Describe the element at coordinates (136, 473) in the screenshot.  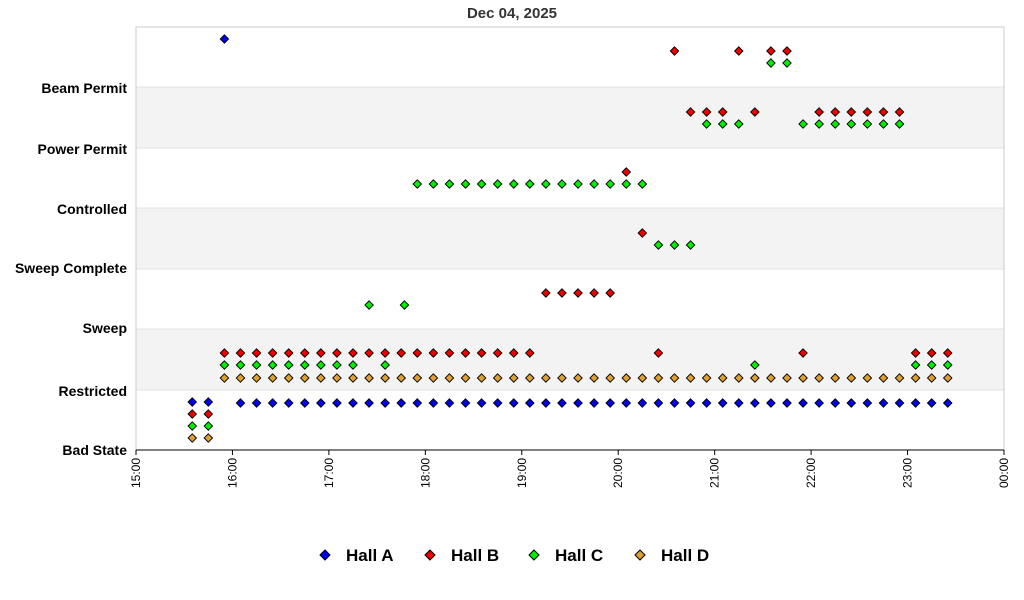
I see `x-tick-label: 15:00` at that location.